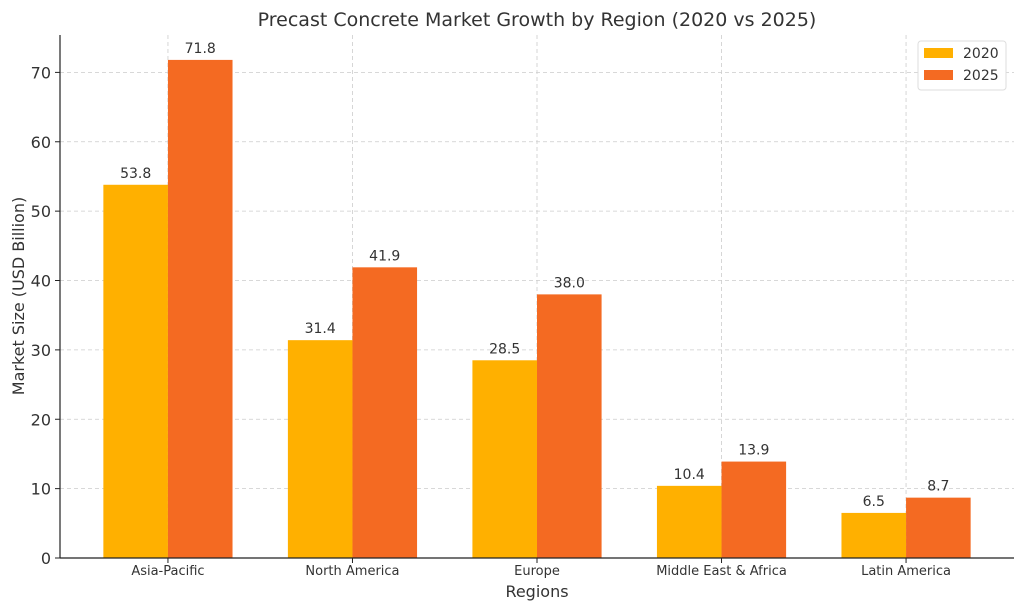 This screenshot has height=611, width=1024. I want to click on data-label: 13.9, so click(753, 451).